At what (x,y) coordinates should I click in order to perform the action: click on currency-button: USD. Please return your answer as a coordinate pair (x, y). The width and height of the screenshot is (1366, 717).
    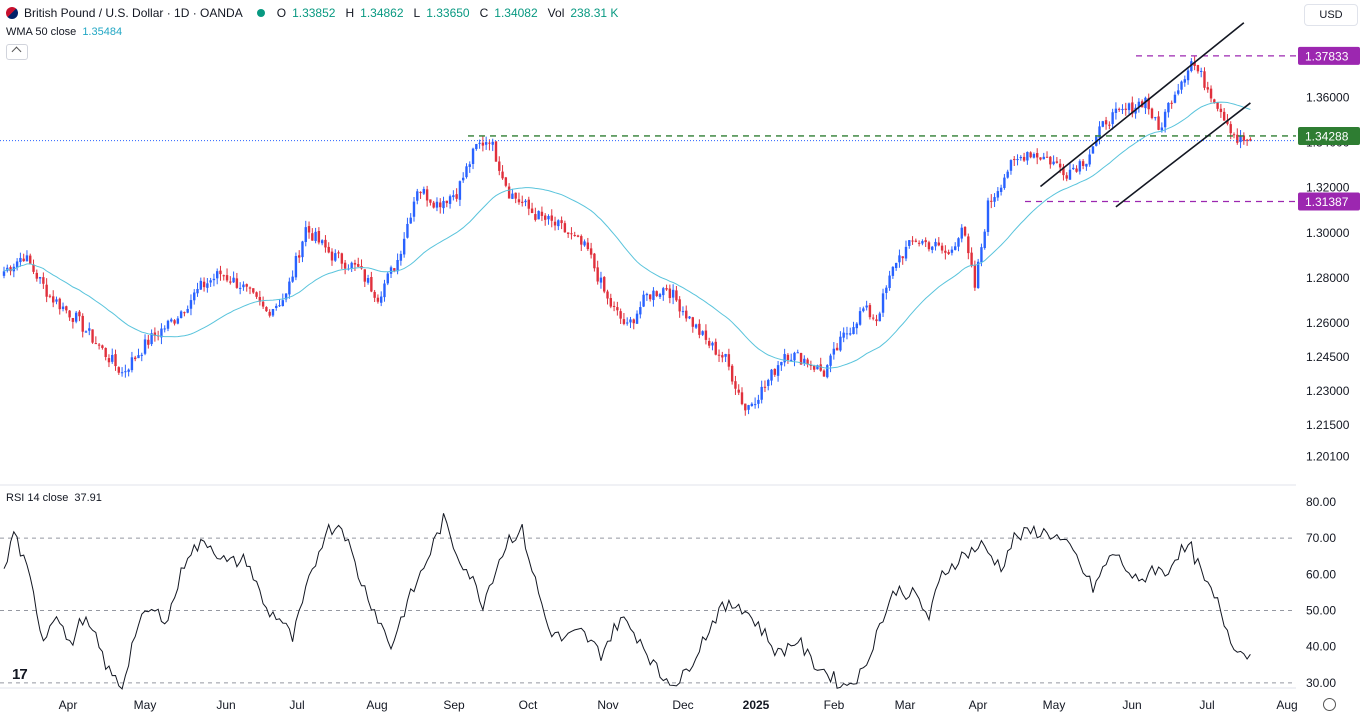
    Looking at the image, I should click on (1331, 15).